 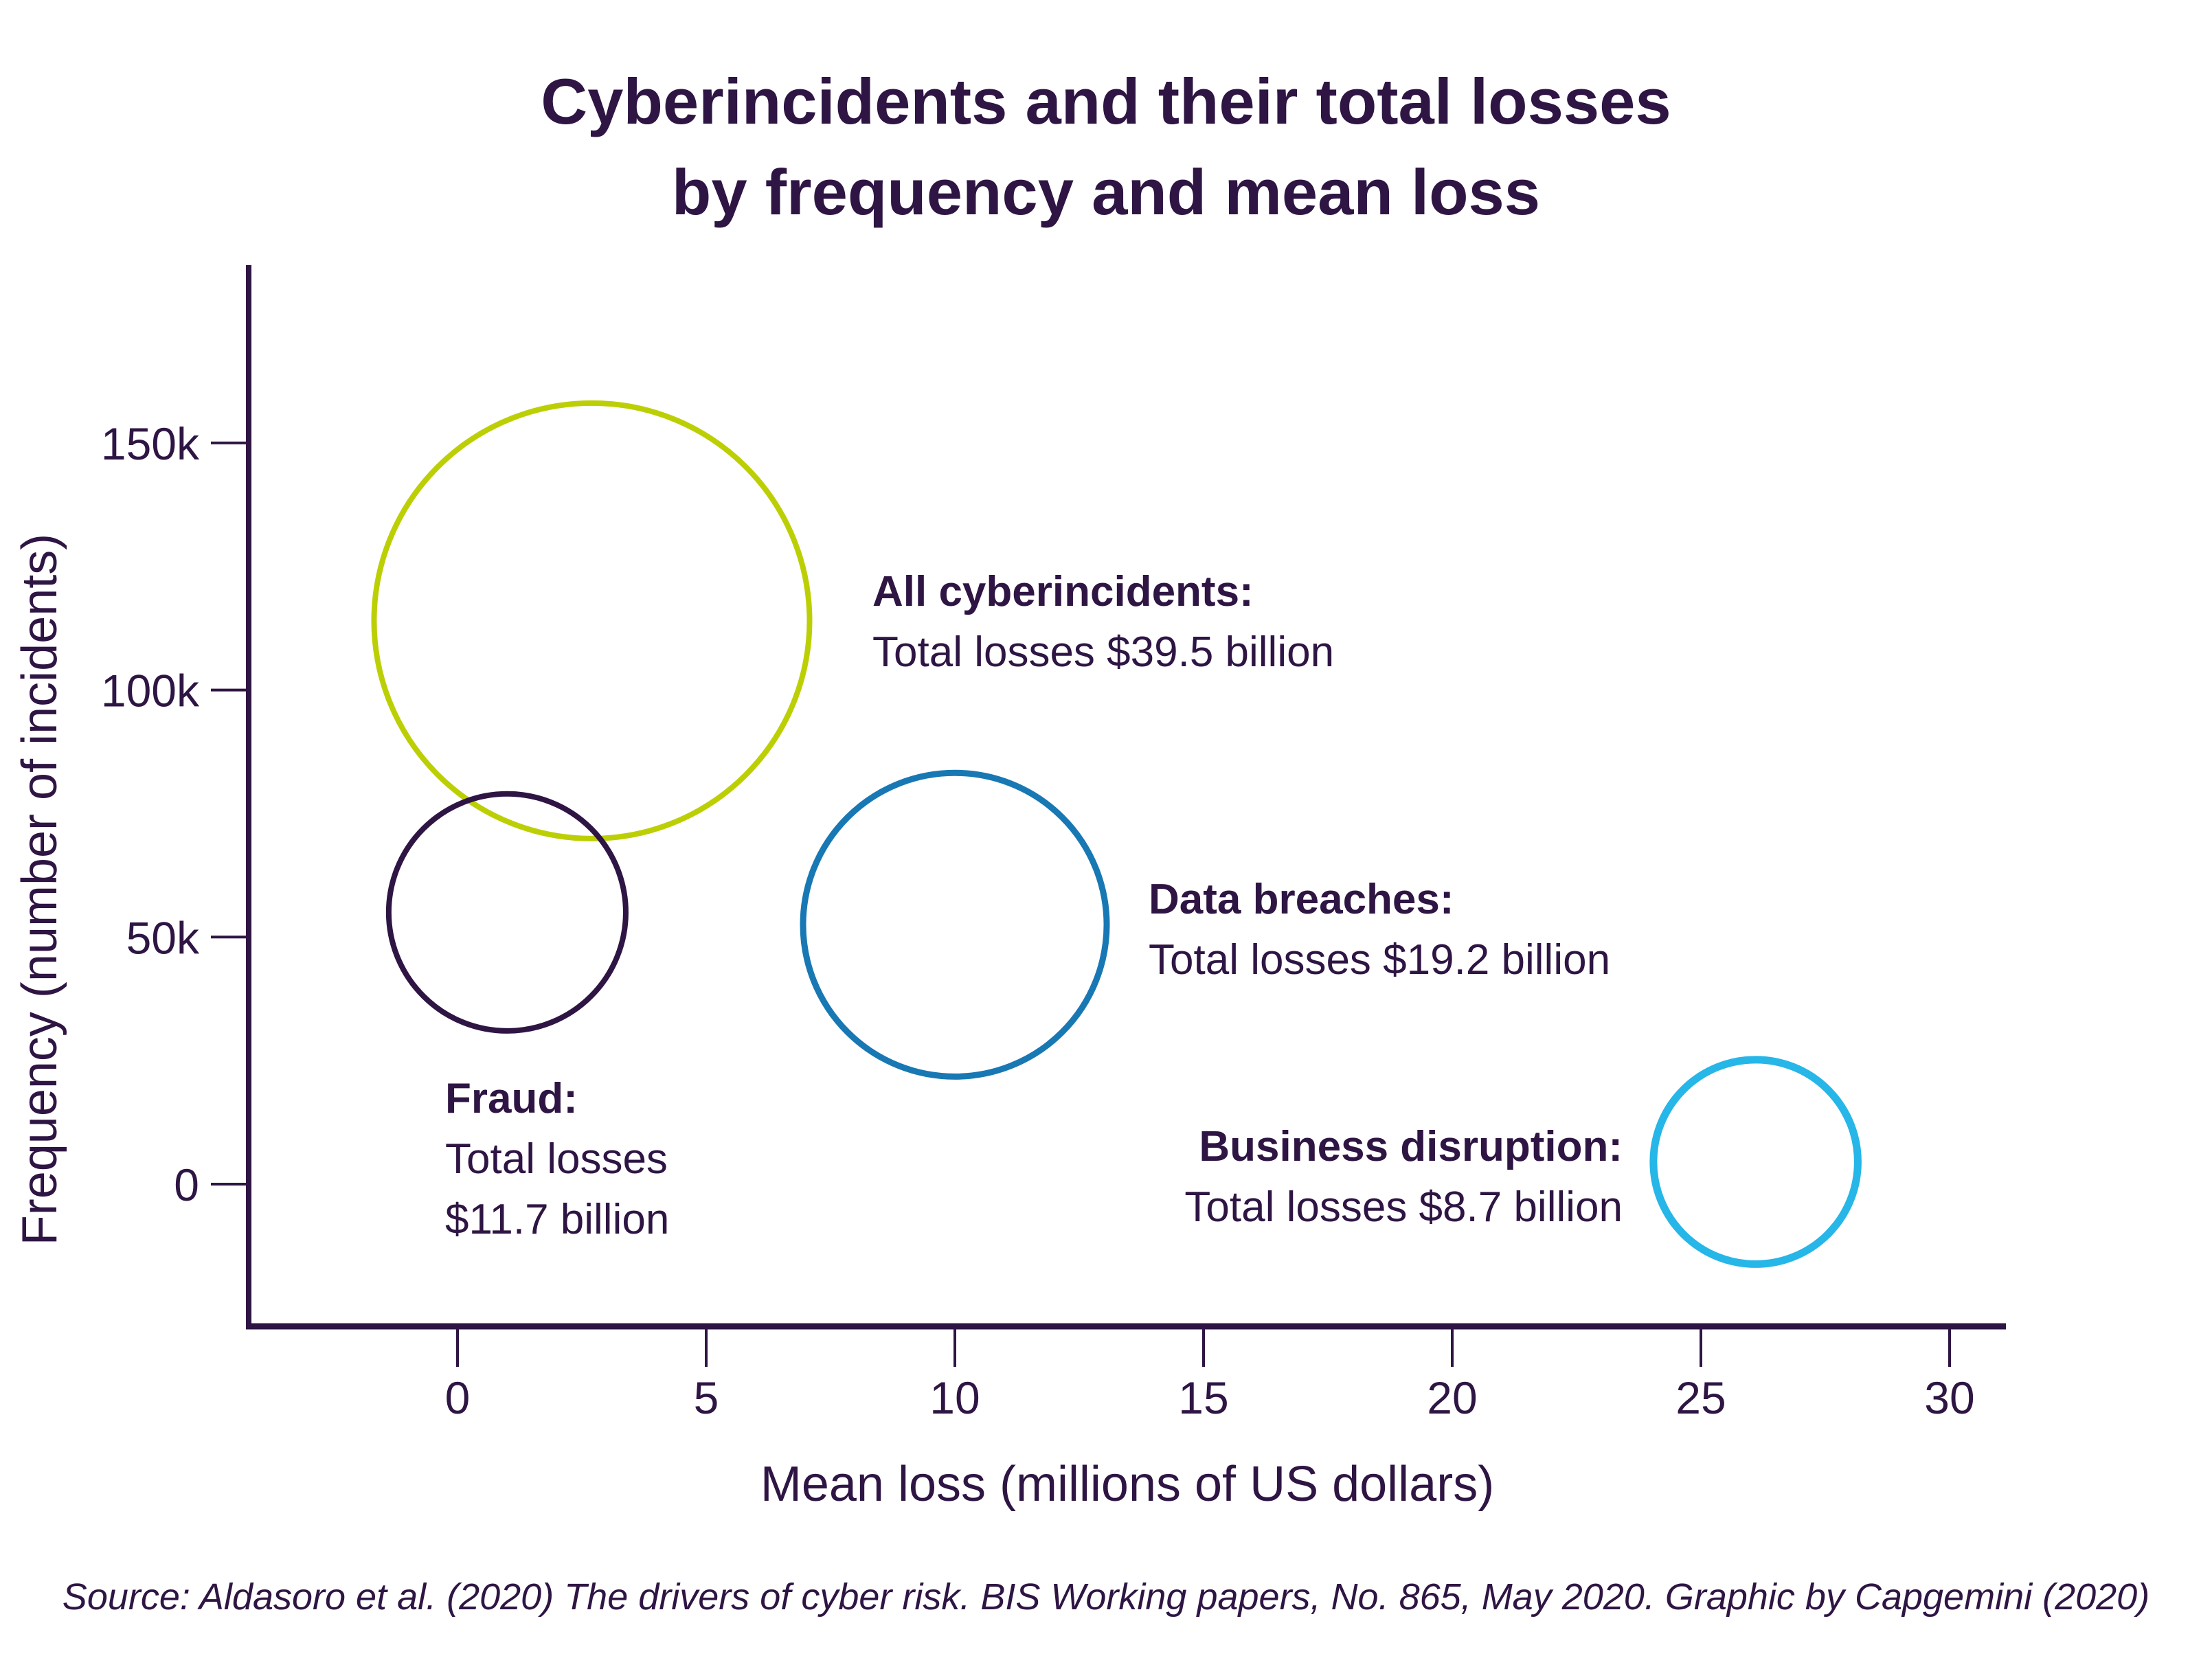 I want to click on annotation-fraud-value-line2: $11.7 billion, so click(x=557, y=1219).